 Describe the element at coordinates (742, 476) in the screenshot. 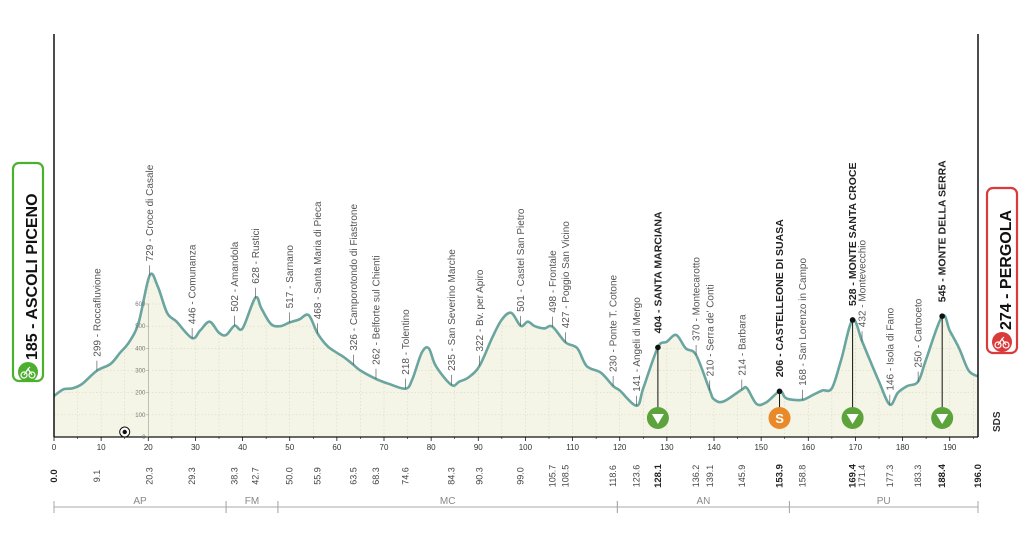

I see `waypoint-km-label: 145.9` at that location.